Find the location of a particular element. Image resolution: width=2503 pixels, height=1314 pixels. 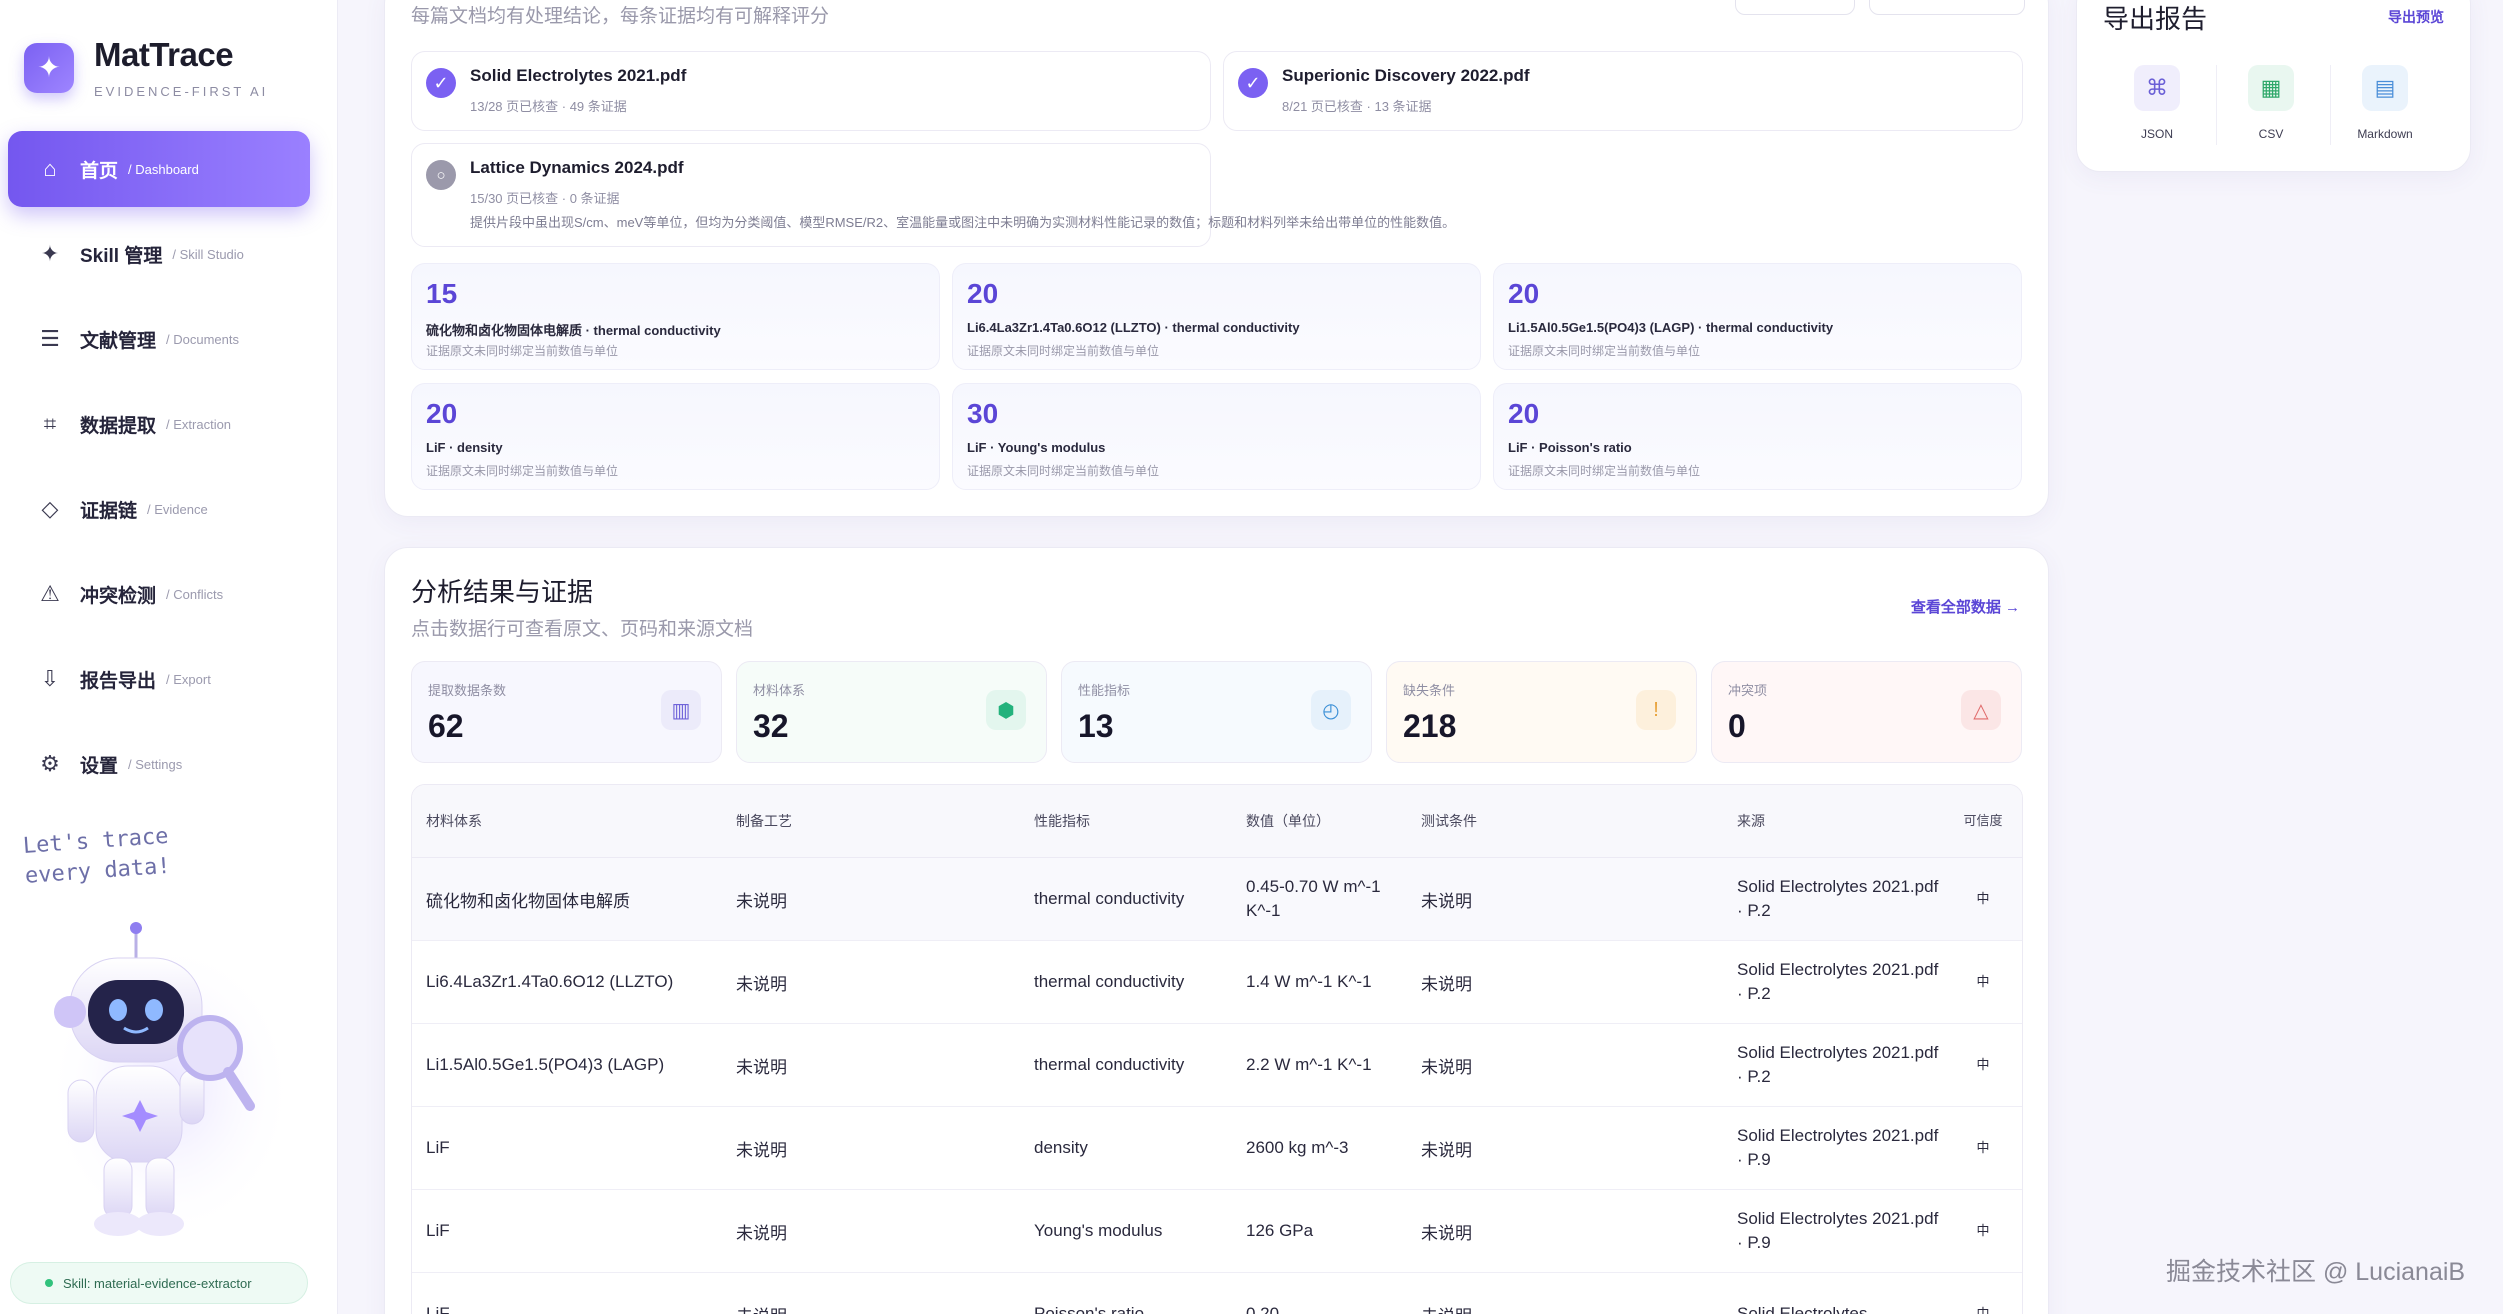

sidebar-item-sublabel: / Export is located at coordinates (188, 679).